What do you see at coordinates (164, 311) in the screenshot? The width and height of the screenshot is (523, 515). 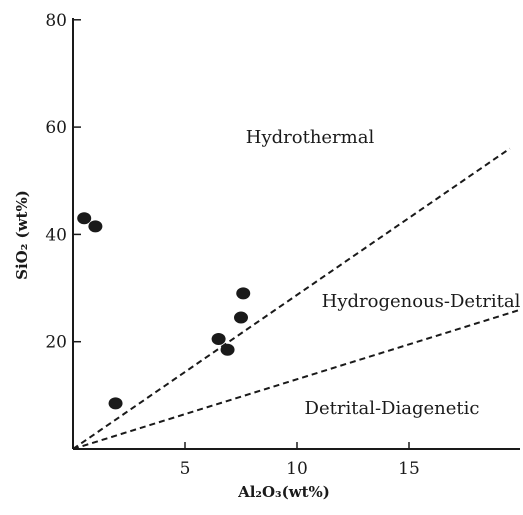 I see `data-points` at bounding box center [164, 311].